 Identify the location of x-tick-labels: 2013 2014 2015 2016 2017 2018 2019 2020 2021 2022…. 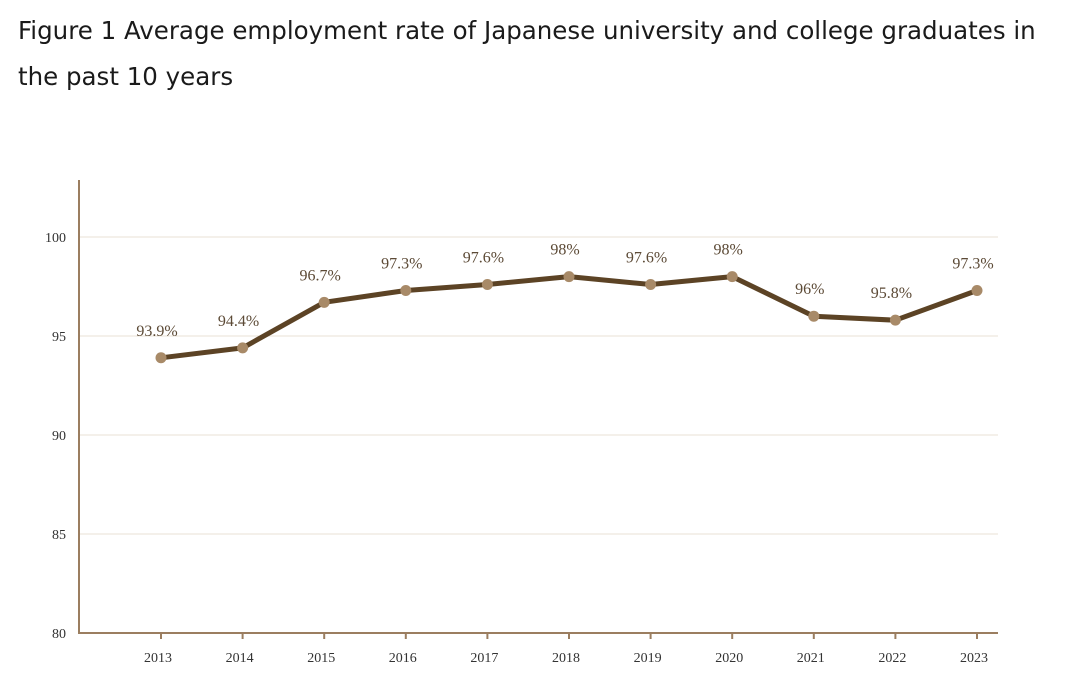
(566, 658).